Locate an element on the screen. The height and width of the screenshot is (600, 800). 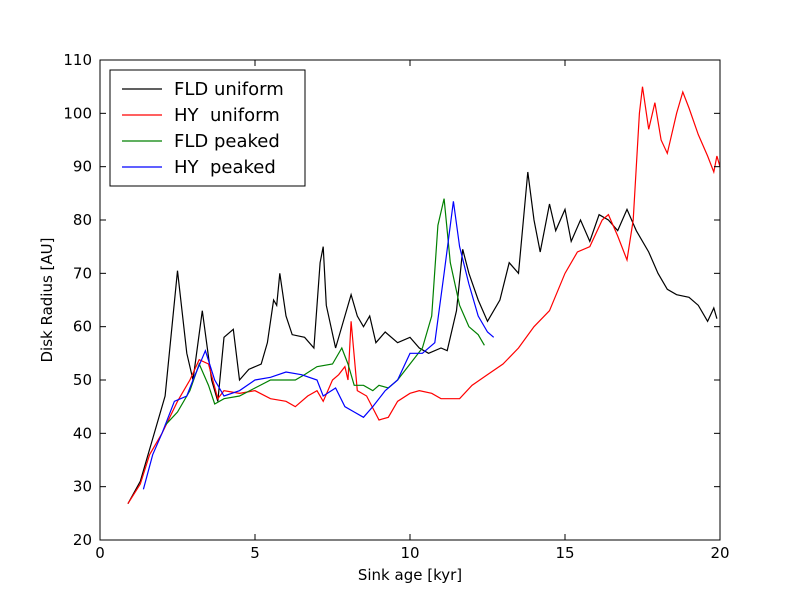
y-tick-label: 80 is located at coordinates (82, 220).